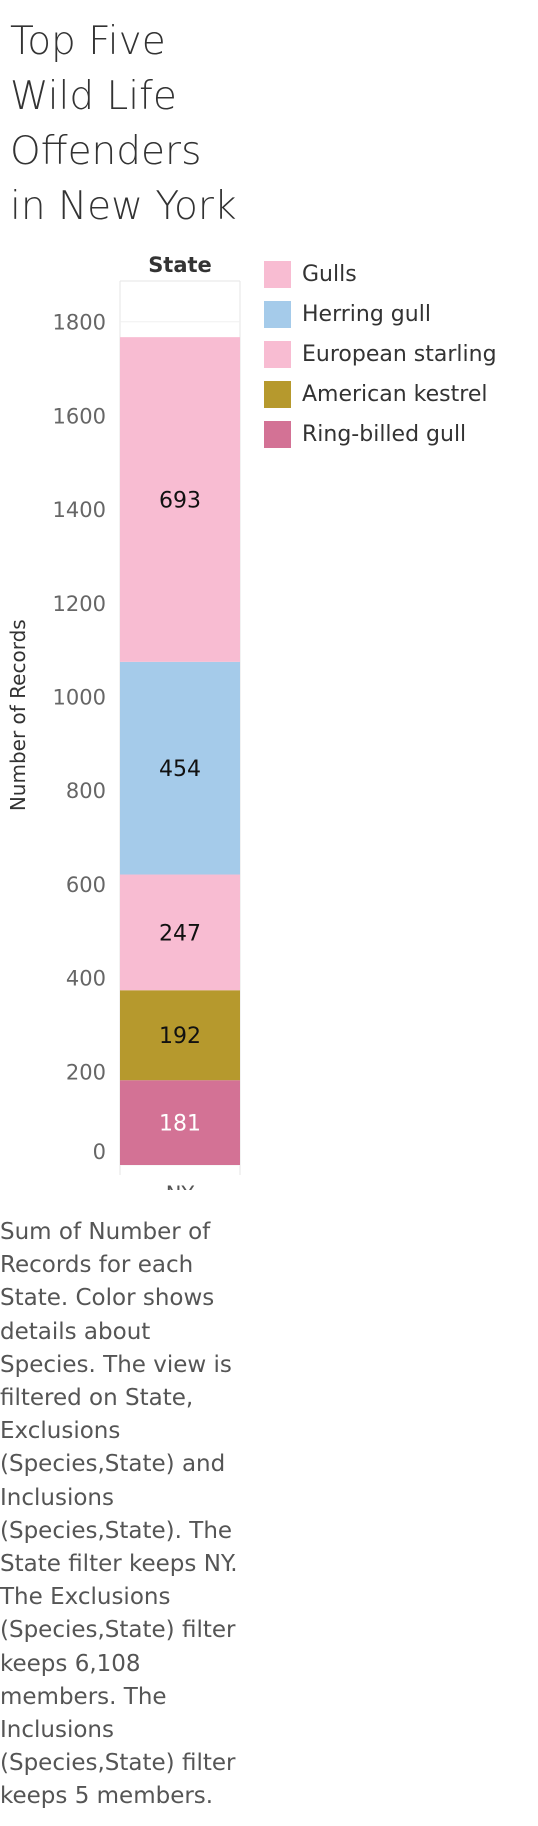 This screenshot has height=1826, width=538. I want to click on column-header: State, so click(180, 265).